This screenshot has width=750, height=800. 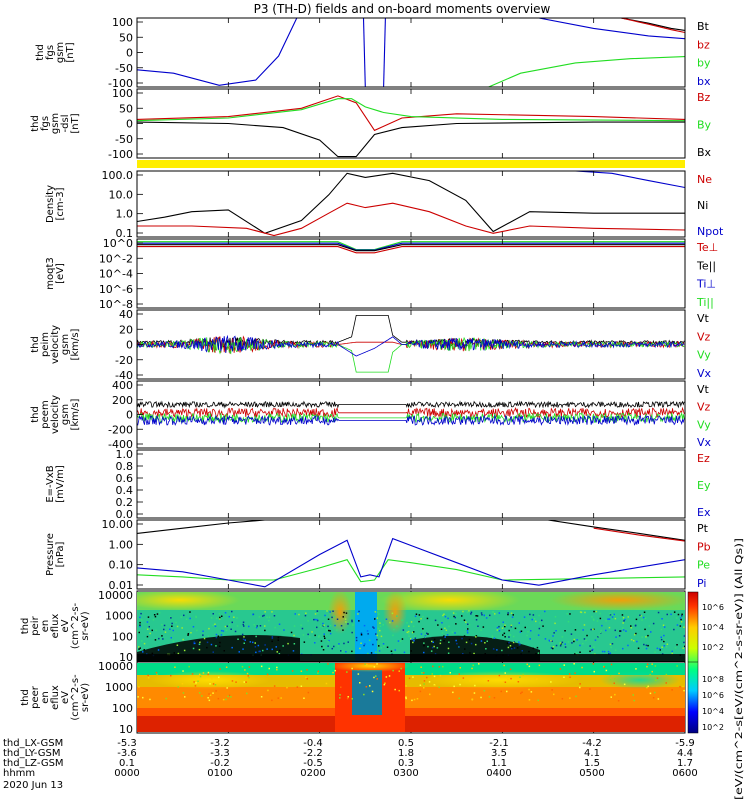 I want to click on legend-label: Te⊥, so click(x=707, y=247).